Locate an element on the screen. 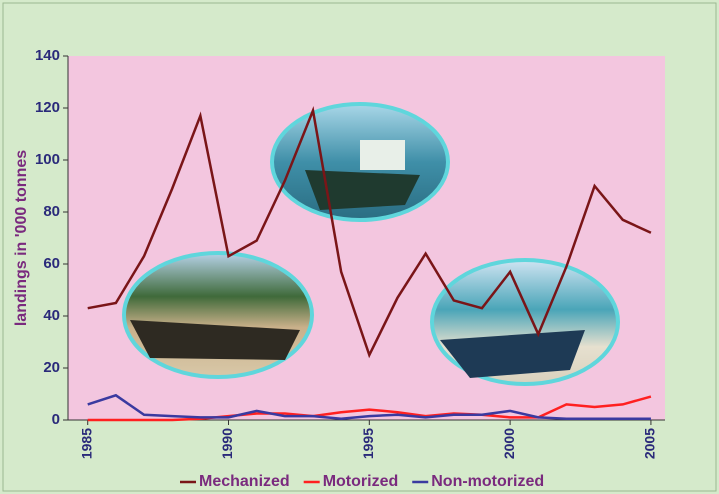 The image size is (719, 494). x-tick-label: 1985 is located at coordinates (86, 443).